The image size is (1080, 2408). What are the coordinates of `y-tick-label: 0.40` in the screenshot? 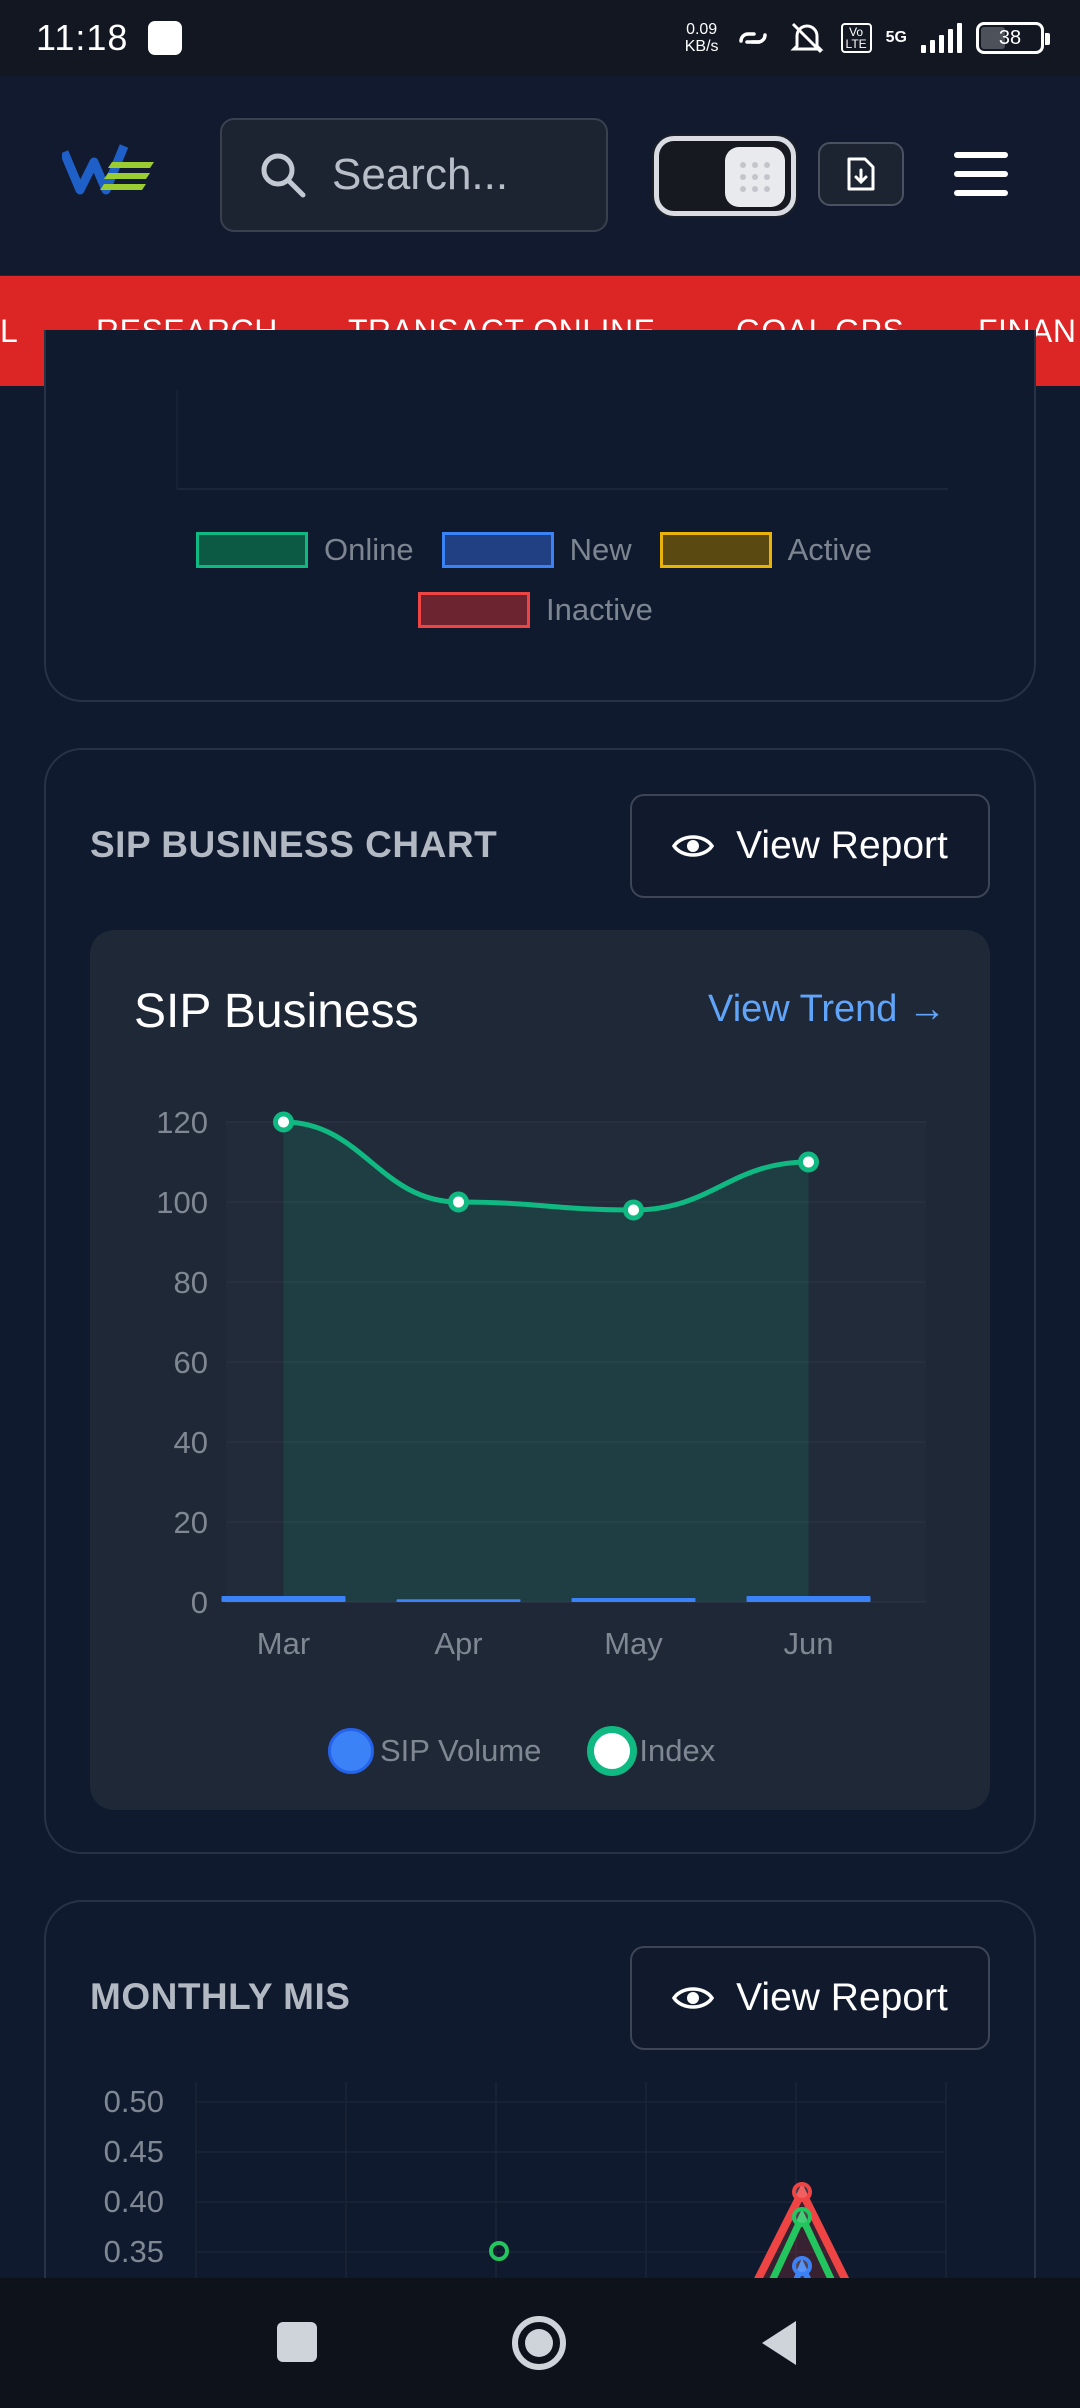 It's located at (134, 2201).